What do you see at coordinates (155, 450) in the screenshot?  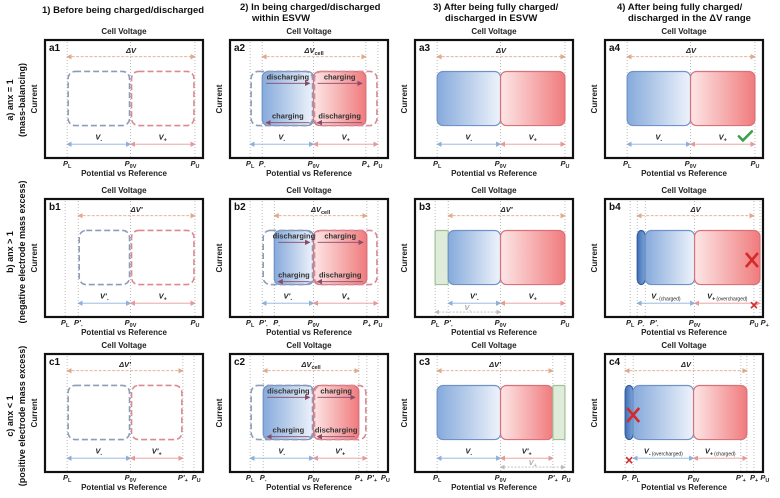 I see `positive-window-label-main: V'` at bounding box center [155, 450].